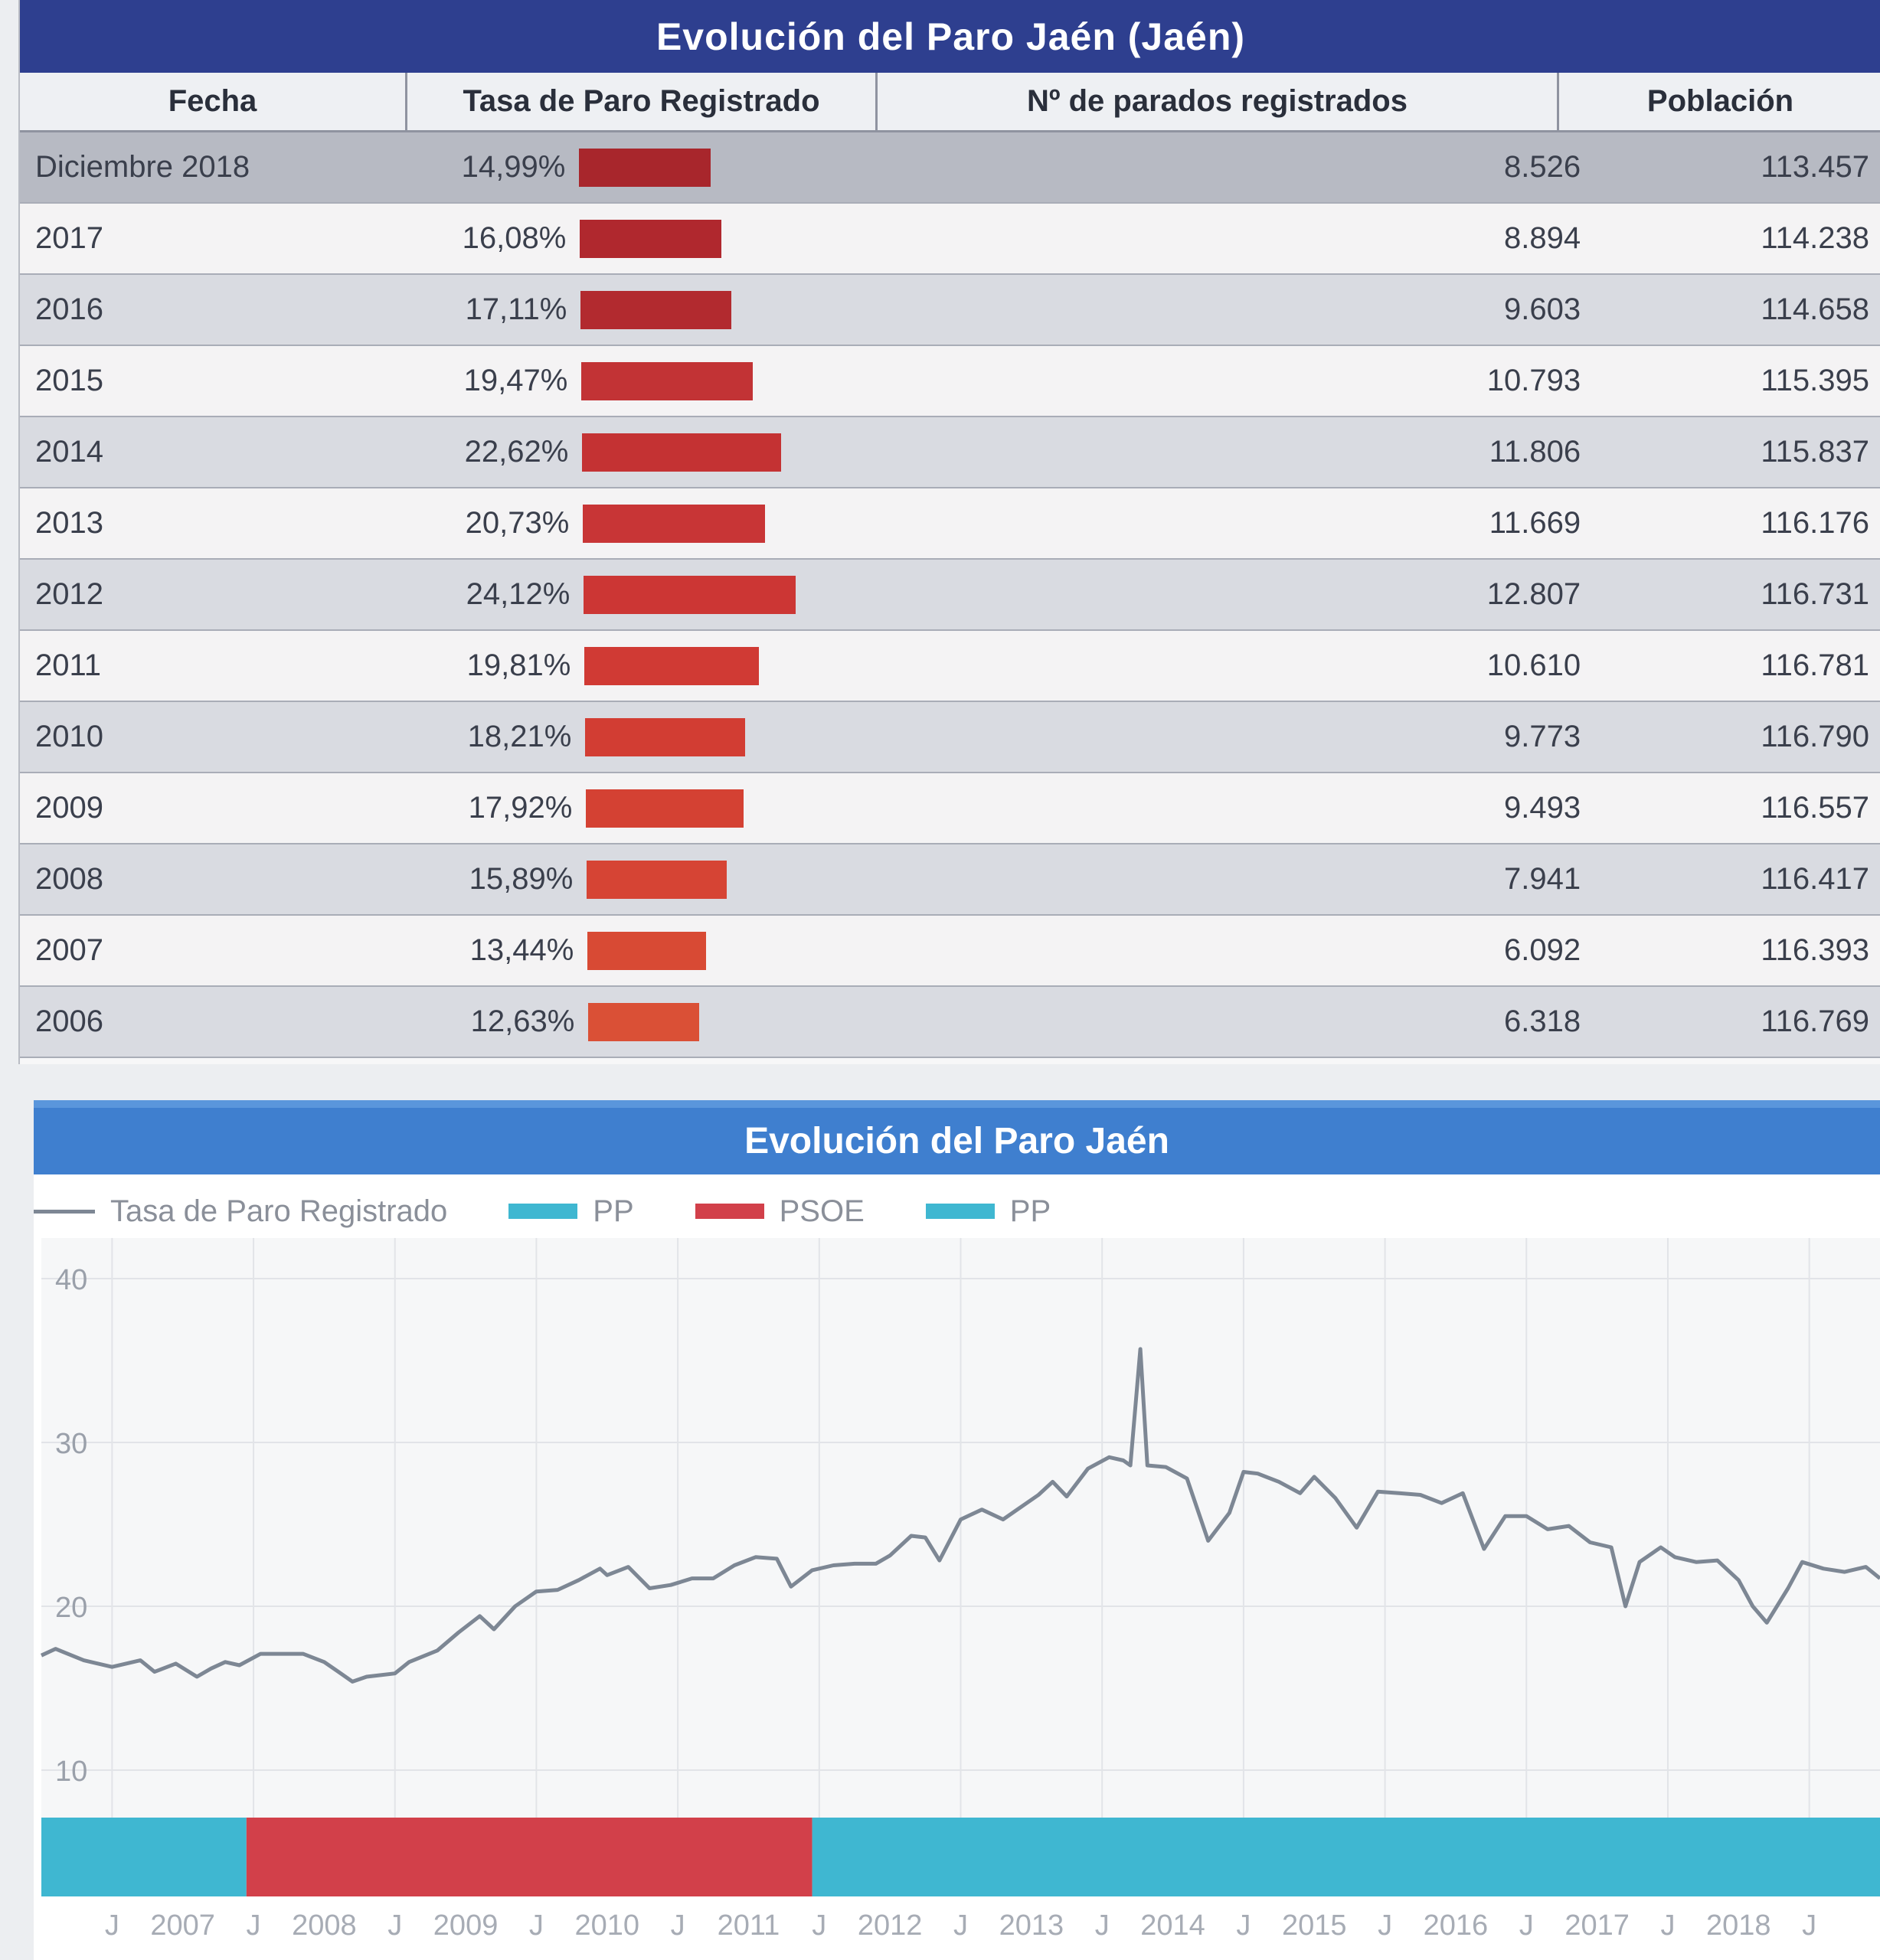 The image size is (1880, 1960). What do you see at coordinates (1542, 238) in the screenshot?
I see `cell-parados: 8.894` at bounding box center [1542, 238].